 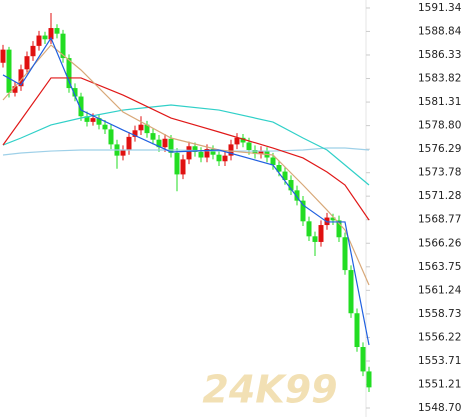 What do you see at coordinates (440, 290) in the screenshot?
I see `y-tick-label: 1561.24` at bounding box center [440, 290].